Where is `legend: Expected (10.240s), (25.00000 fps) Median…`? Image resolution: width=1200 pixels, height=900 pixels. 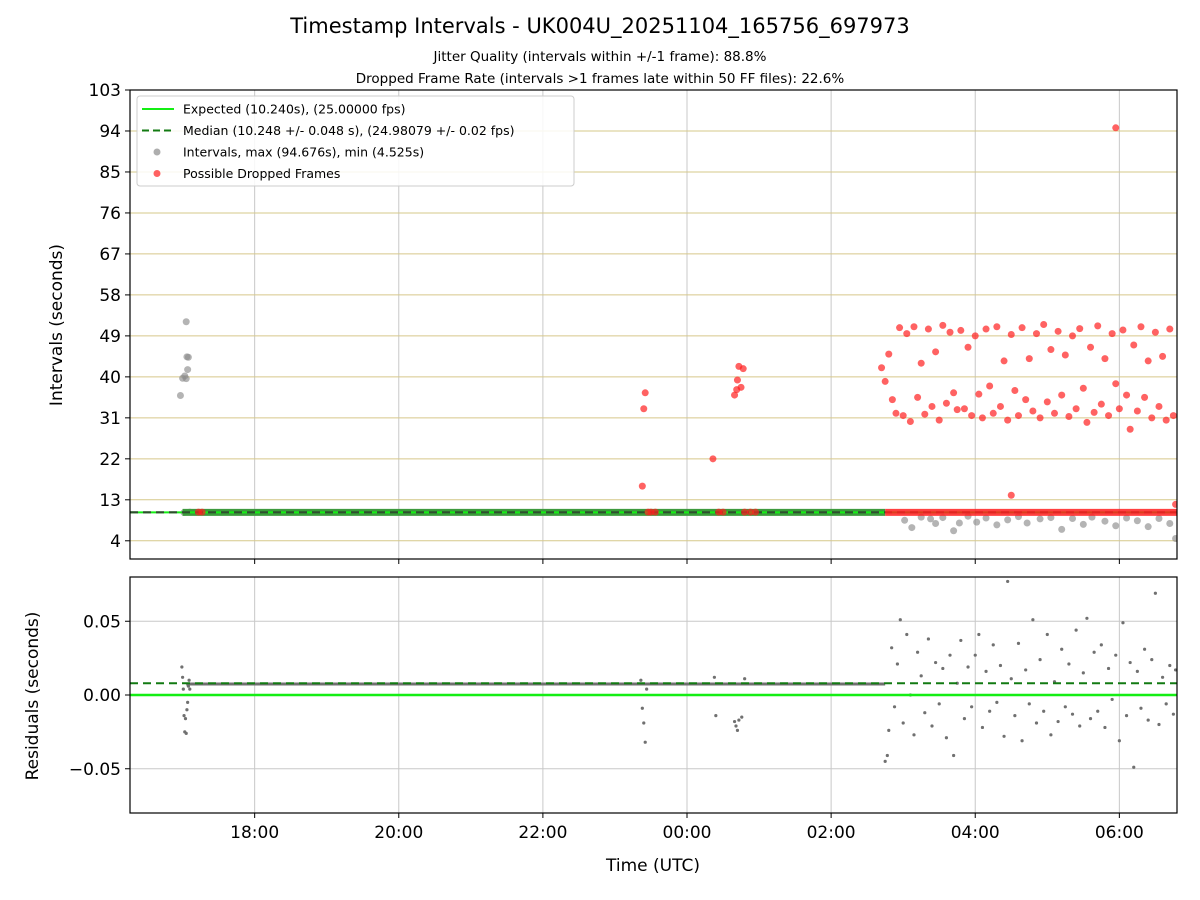
legend: Expected (10.240s), (25.00000 fps) Median… is located at coordinates (355, 141).